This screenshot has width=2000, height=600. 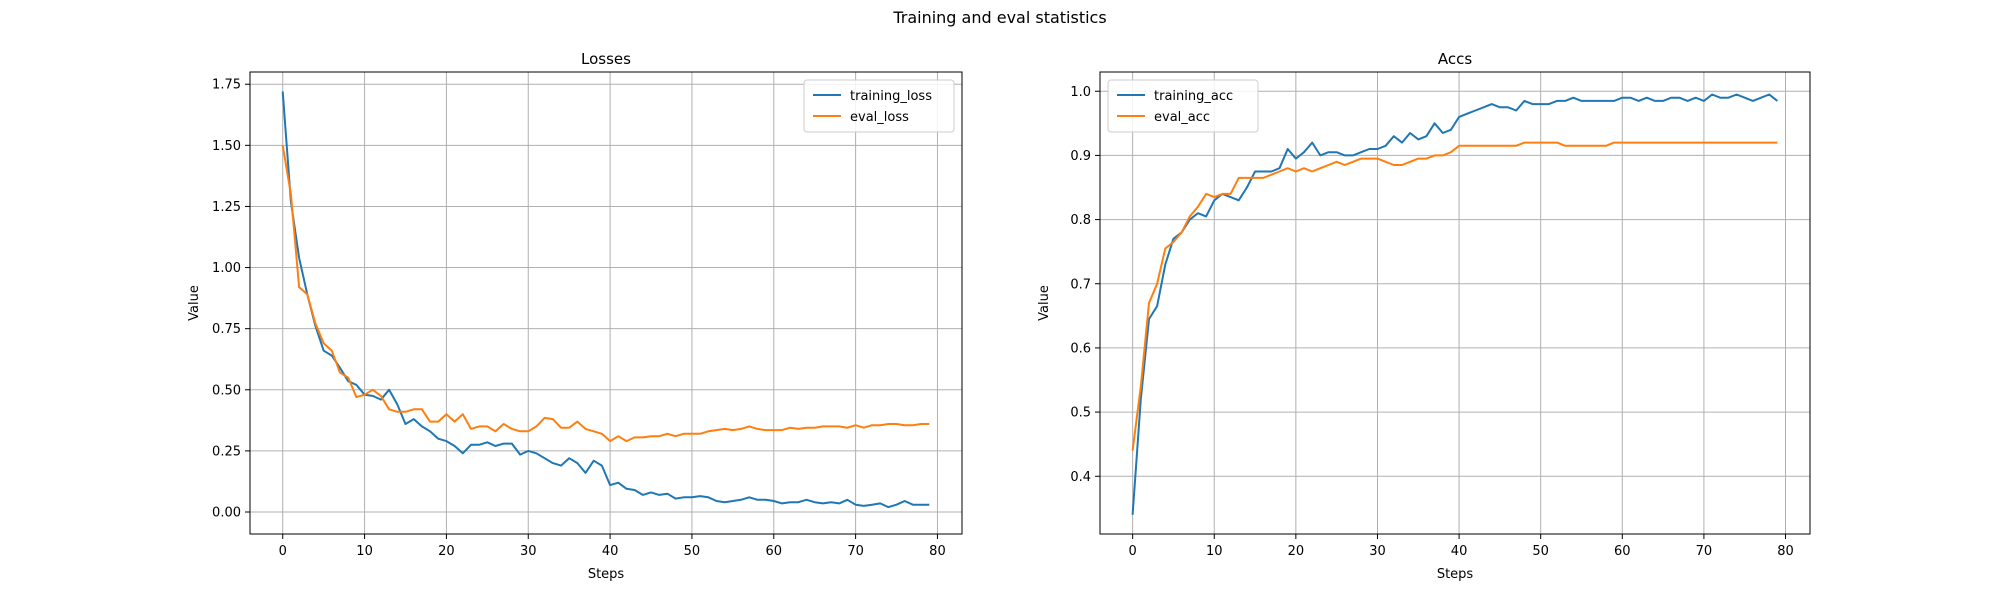 I want to click on accs-y-tick-label: 1.0, so click(x=1080, y=92).